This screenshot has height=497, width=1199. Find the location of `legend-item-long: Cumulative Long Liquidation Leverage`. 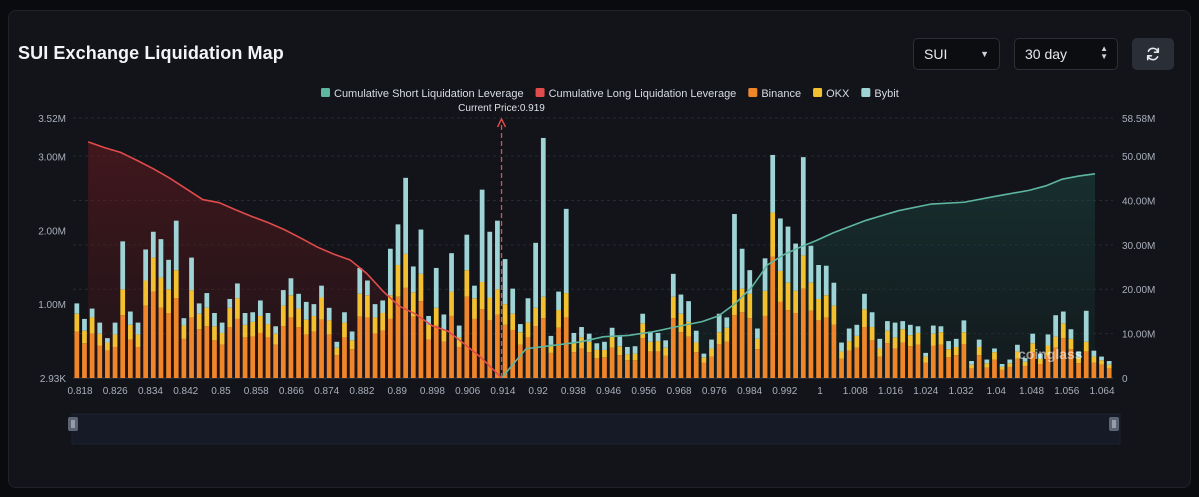

legend-item-long: Cumulative Long Liquidation Leverage is located at coordinates (636, 94).